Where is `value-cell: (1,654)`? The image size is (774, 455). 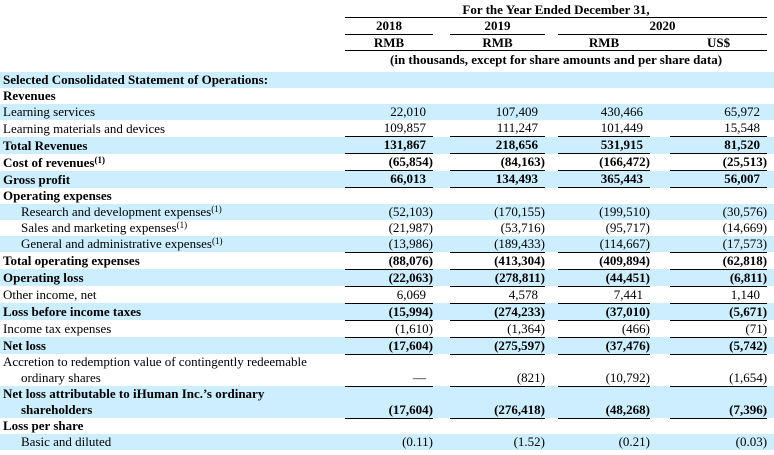
value-cell: (1,654) is located at coordinates (719, 370).